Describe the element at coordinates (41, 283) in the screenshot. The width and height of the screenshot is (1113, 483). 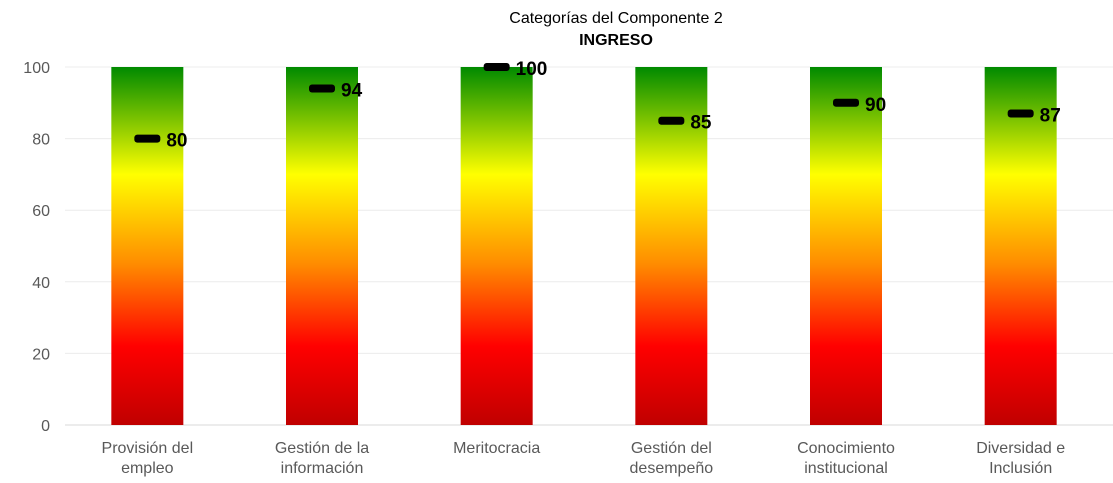
I see `y-tick-label: 40` at that location.